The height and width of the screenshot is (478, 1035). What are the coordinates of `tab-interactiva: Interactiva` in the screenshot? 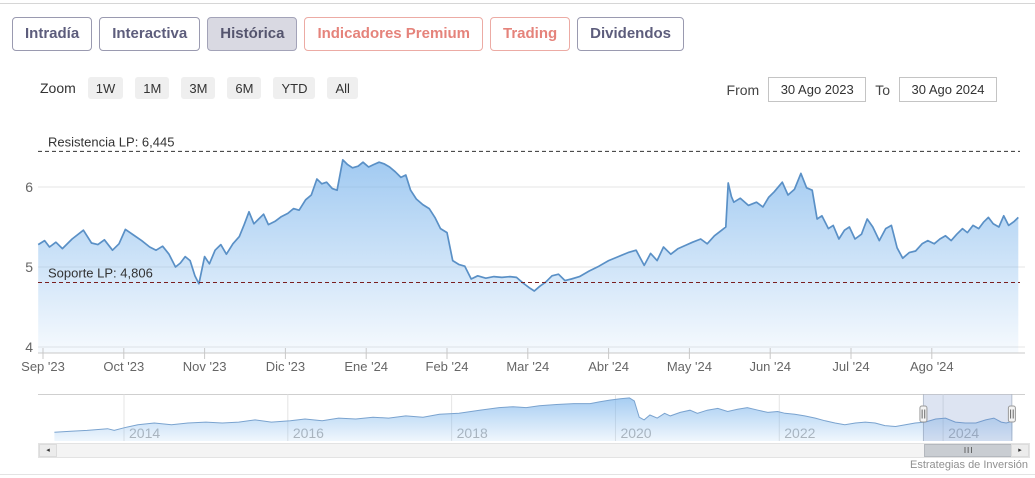 It's located at (150, 34).